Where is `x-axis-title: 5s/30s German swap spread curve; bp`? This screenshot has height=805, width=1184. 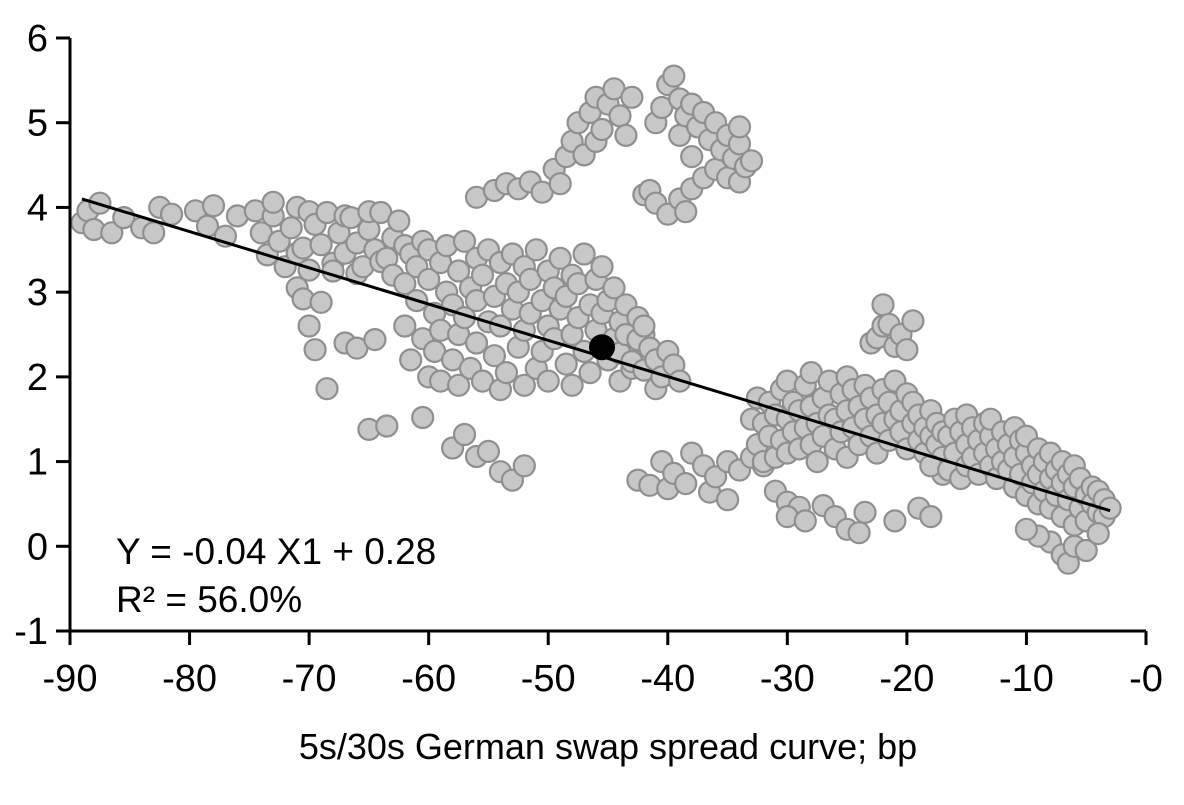 x-axis-title: 5s/30s German swap spread curve; bp is located at coordinates (608, 746).